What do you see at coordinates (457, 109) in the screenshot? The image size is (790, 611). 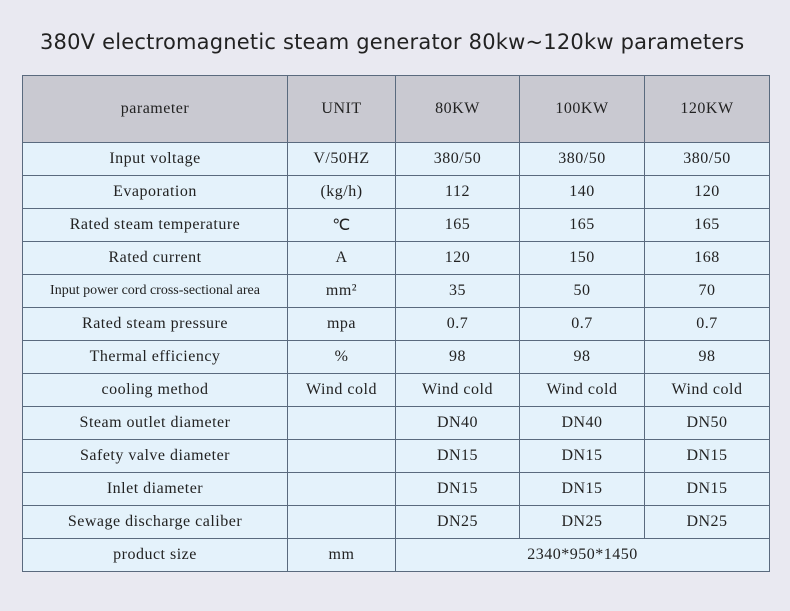 I see `table-cell: 80KW` at bounding box center [457, 109].